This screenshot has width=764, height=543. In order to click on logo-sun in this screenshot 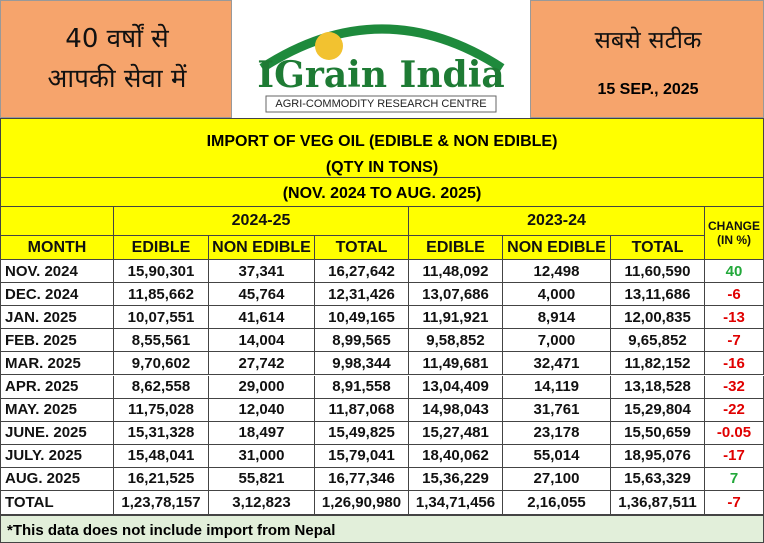, I will do `click(329, 46)`.